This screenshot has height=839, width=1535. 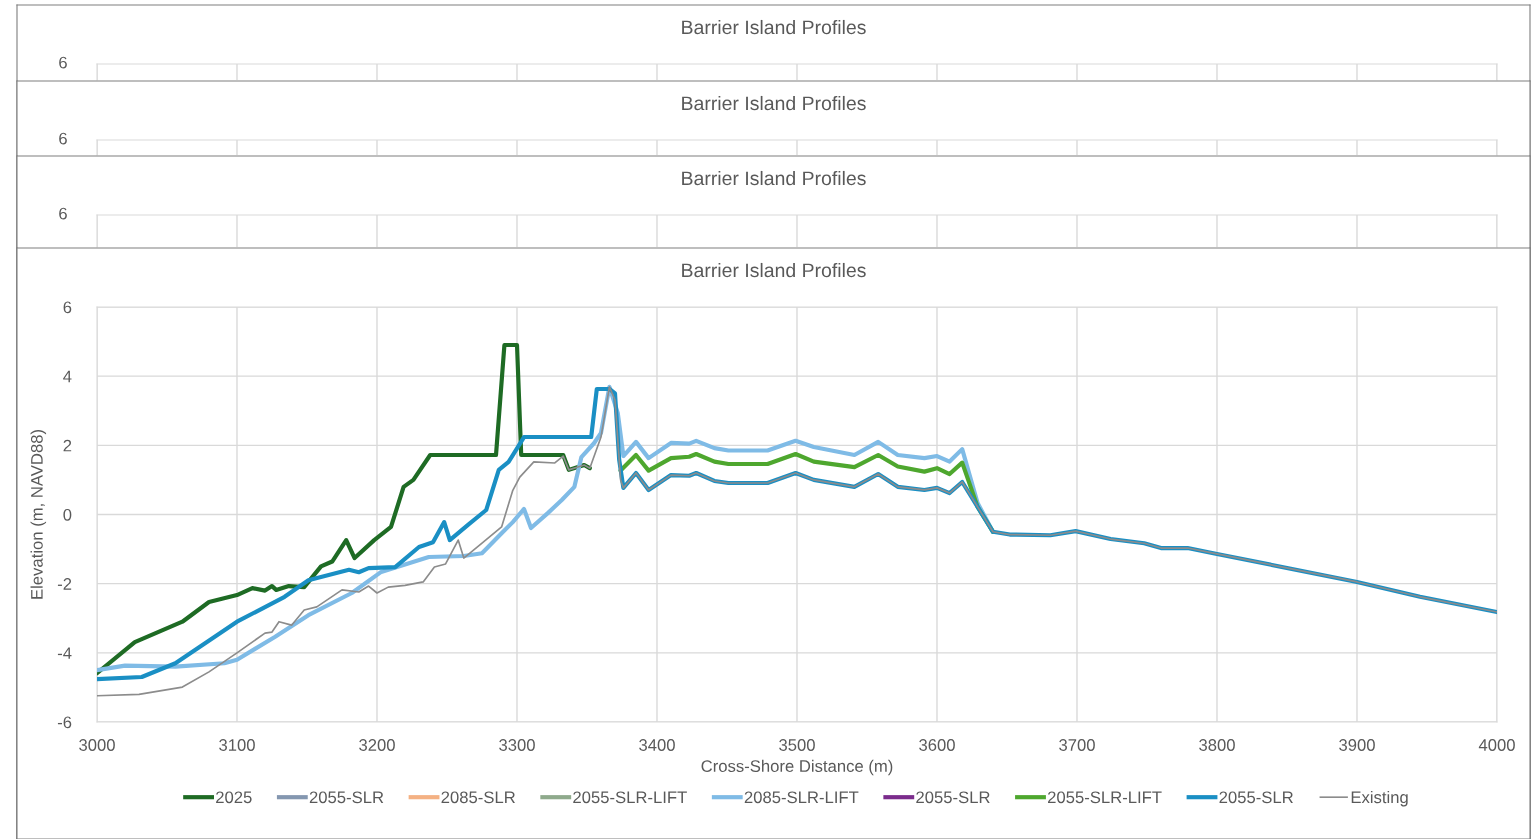 What do you see at coordinates (67, 445) in the screenshot?
I see `y-tick-label: 2` at bounding box center [67, 445].